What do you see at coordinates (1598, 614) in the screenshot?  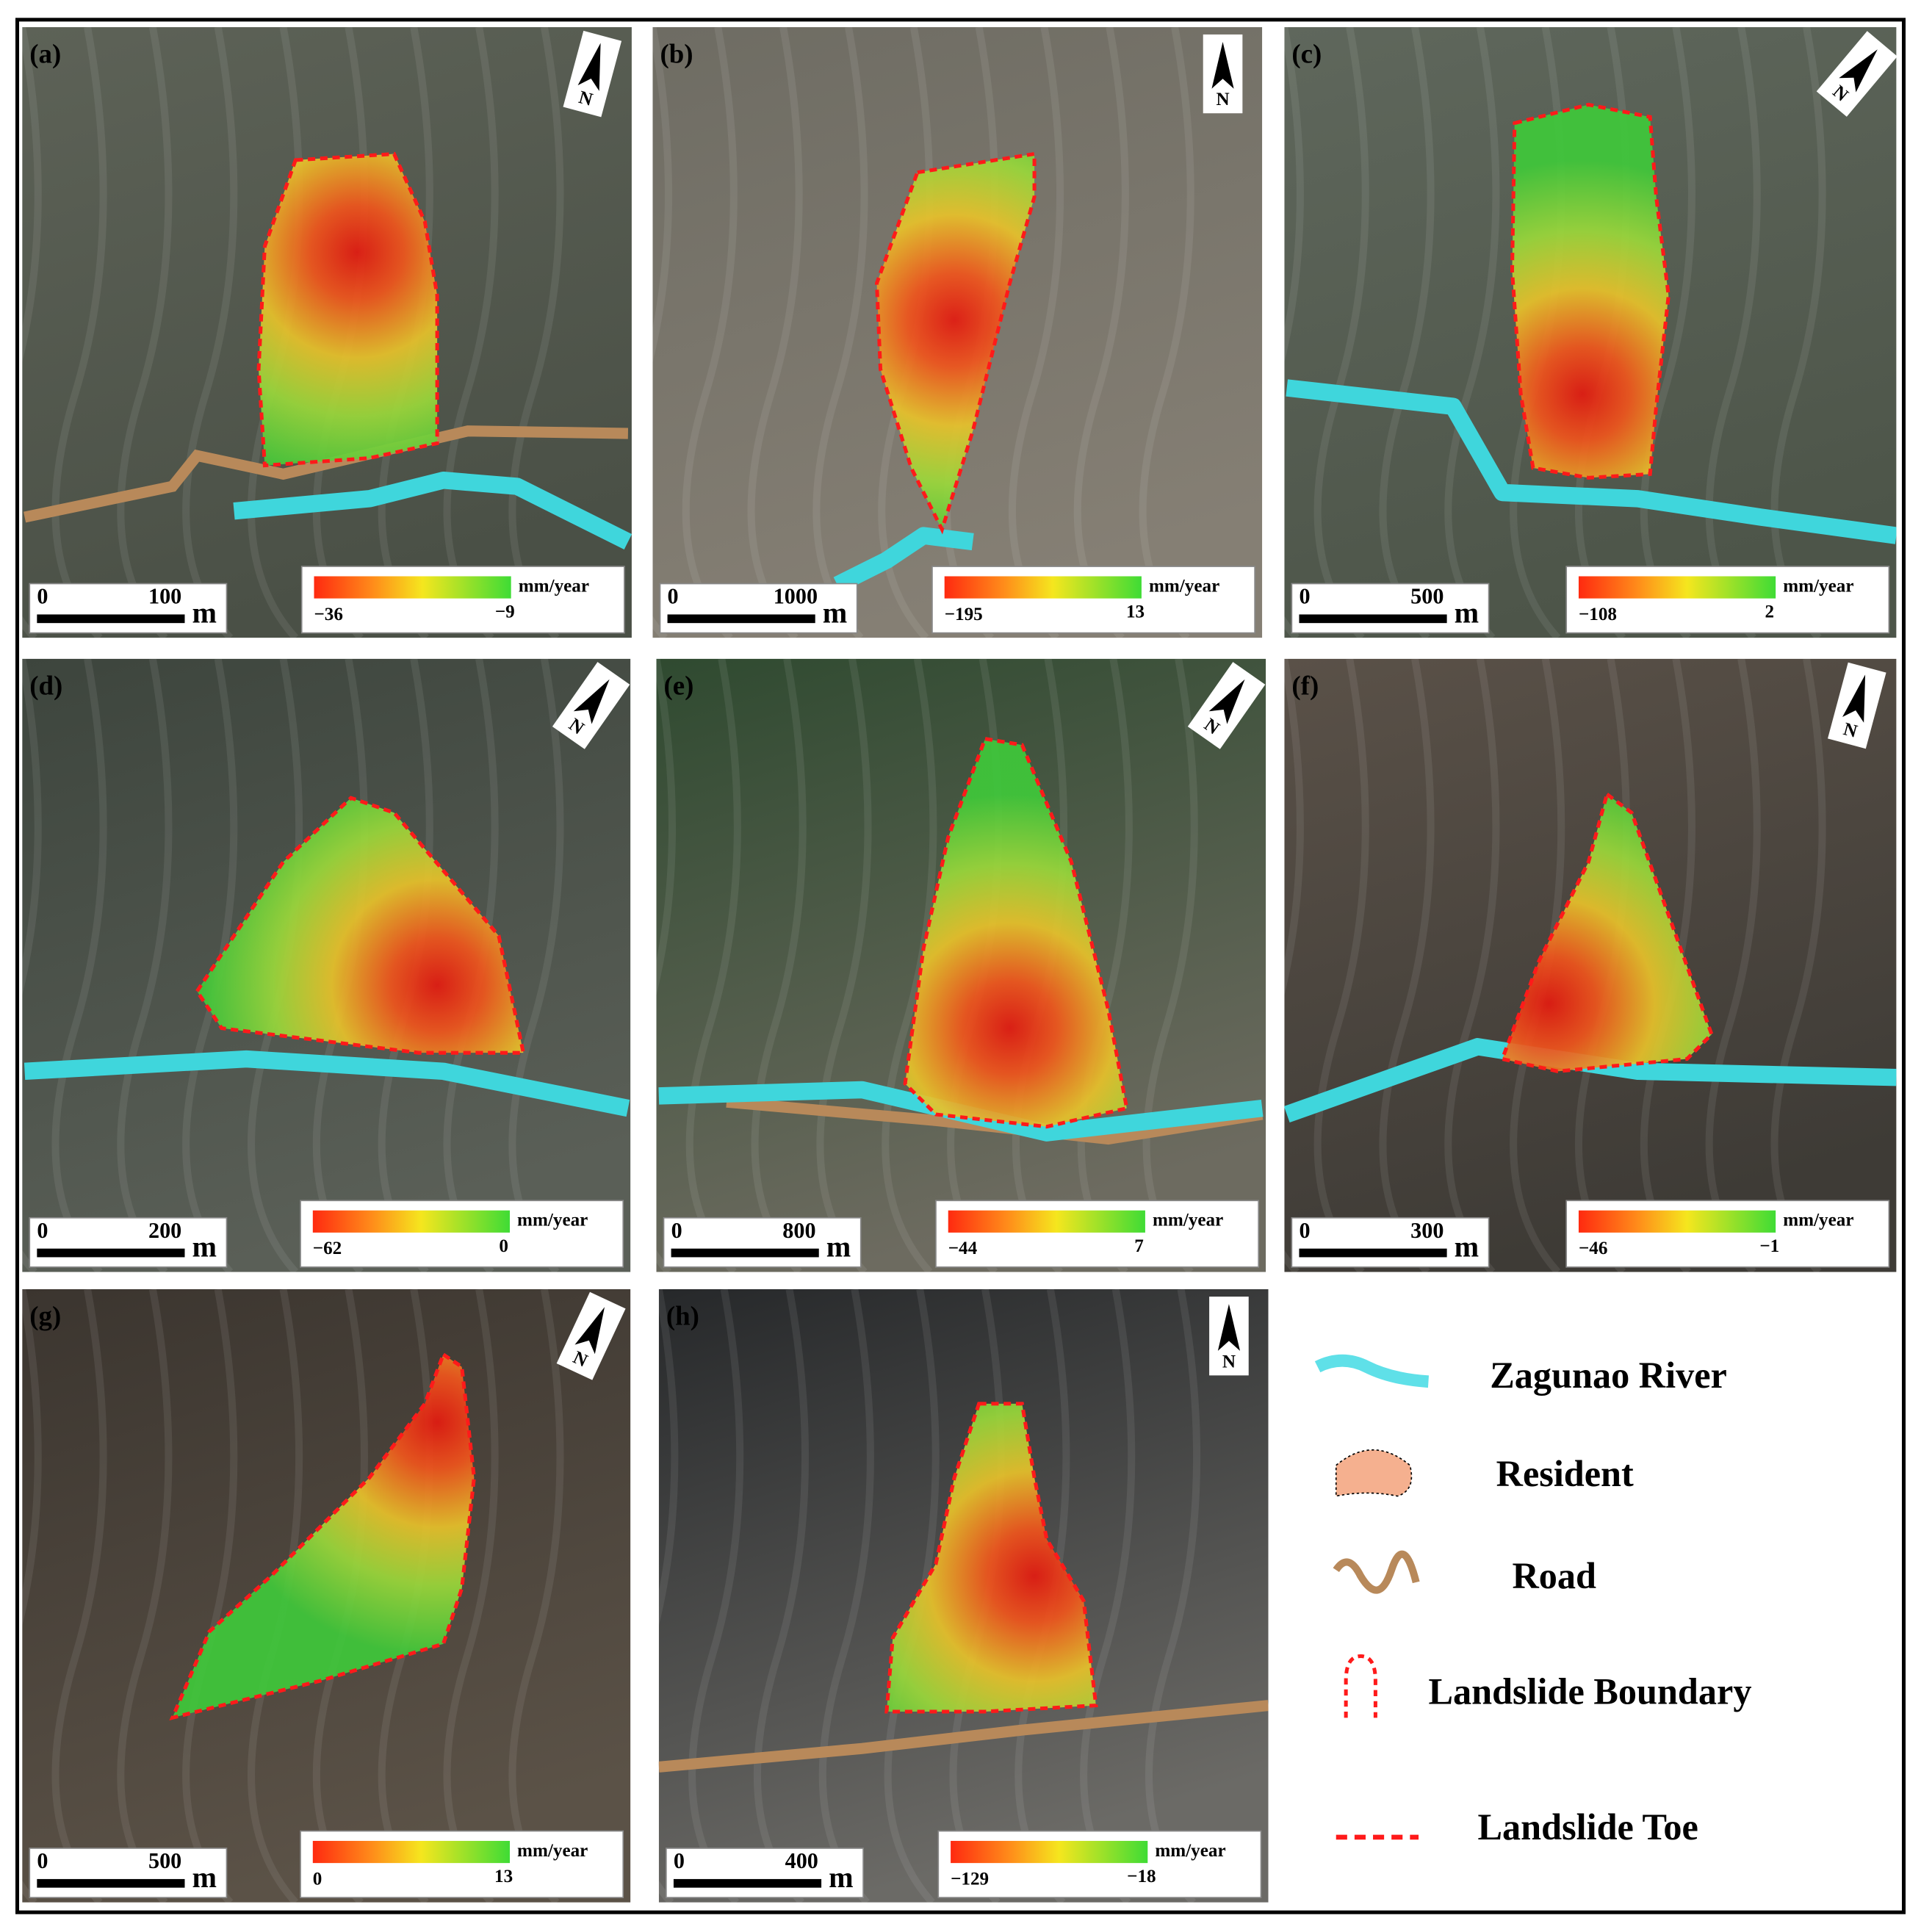 I see `colorbar-min: −108` at bounding box center [1598, 614].